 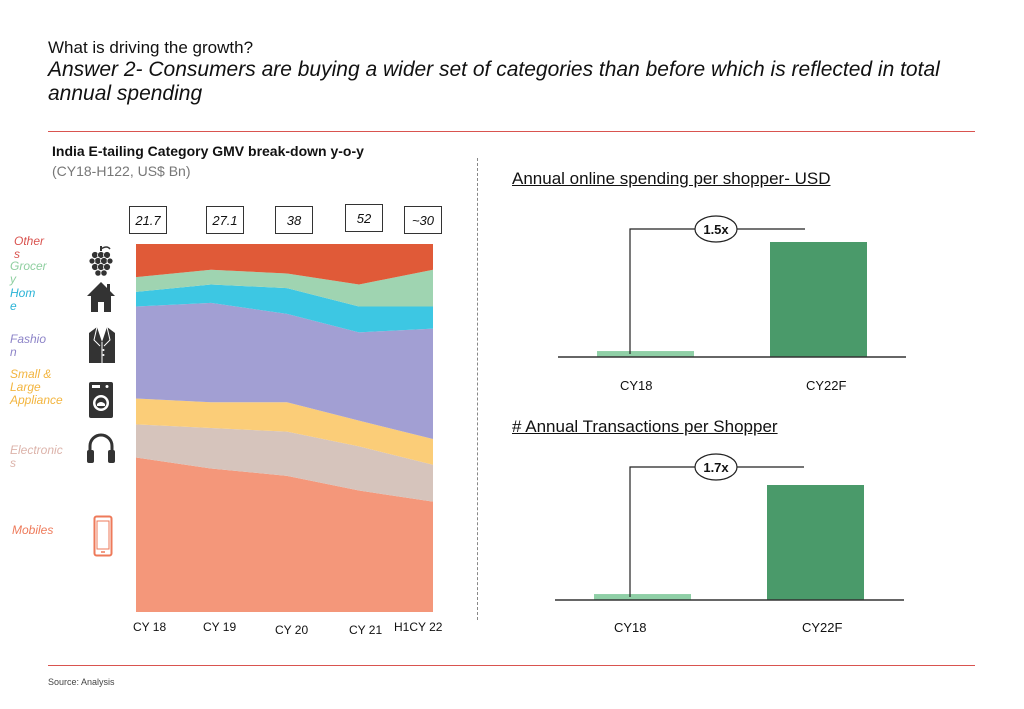 I want to click on washing-machine-icon, so click(x=101, y=400).